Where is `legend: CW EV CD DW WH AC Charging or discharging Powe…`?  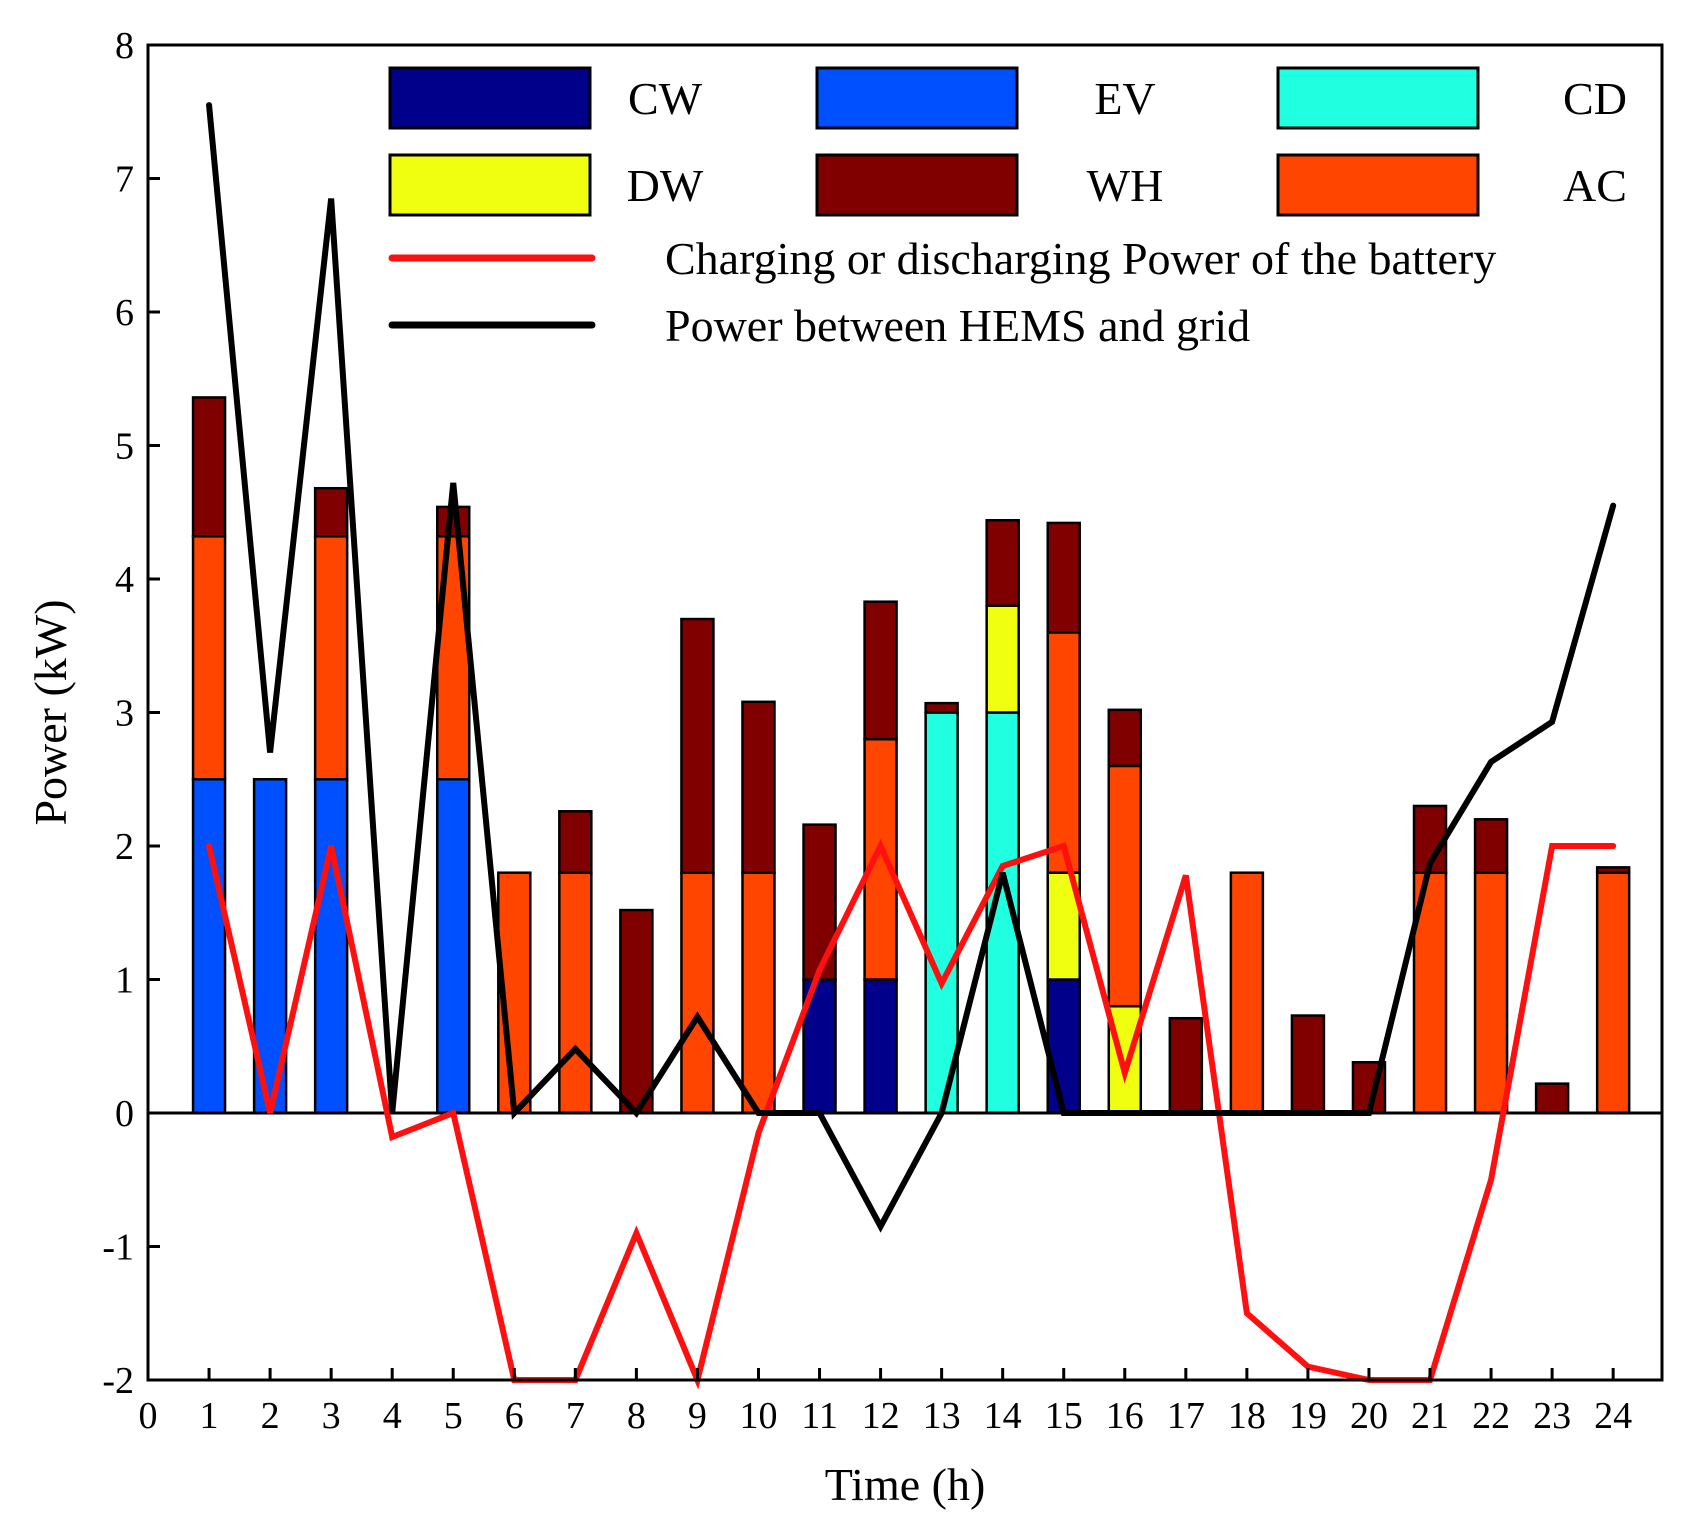
legend: CW EV CD DW WH AC Charging or discharging Powe… is located at coordinates (1007, 208).